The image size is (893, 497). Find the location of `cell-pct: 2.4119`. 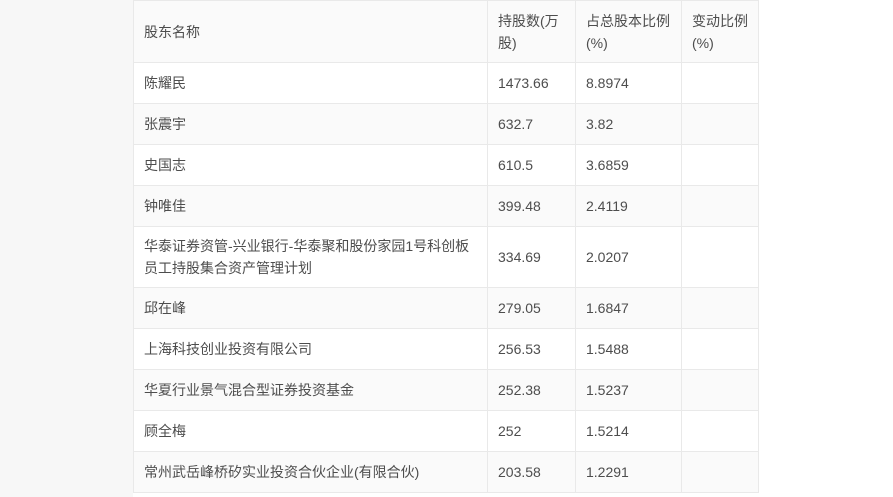

cell-pct: 2.4119 is located at coordinates (628, 206).